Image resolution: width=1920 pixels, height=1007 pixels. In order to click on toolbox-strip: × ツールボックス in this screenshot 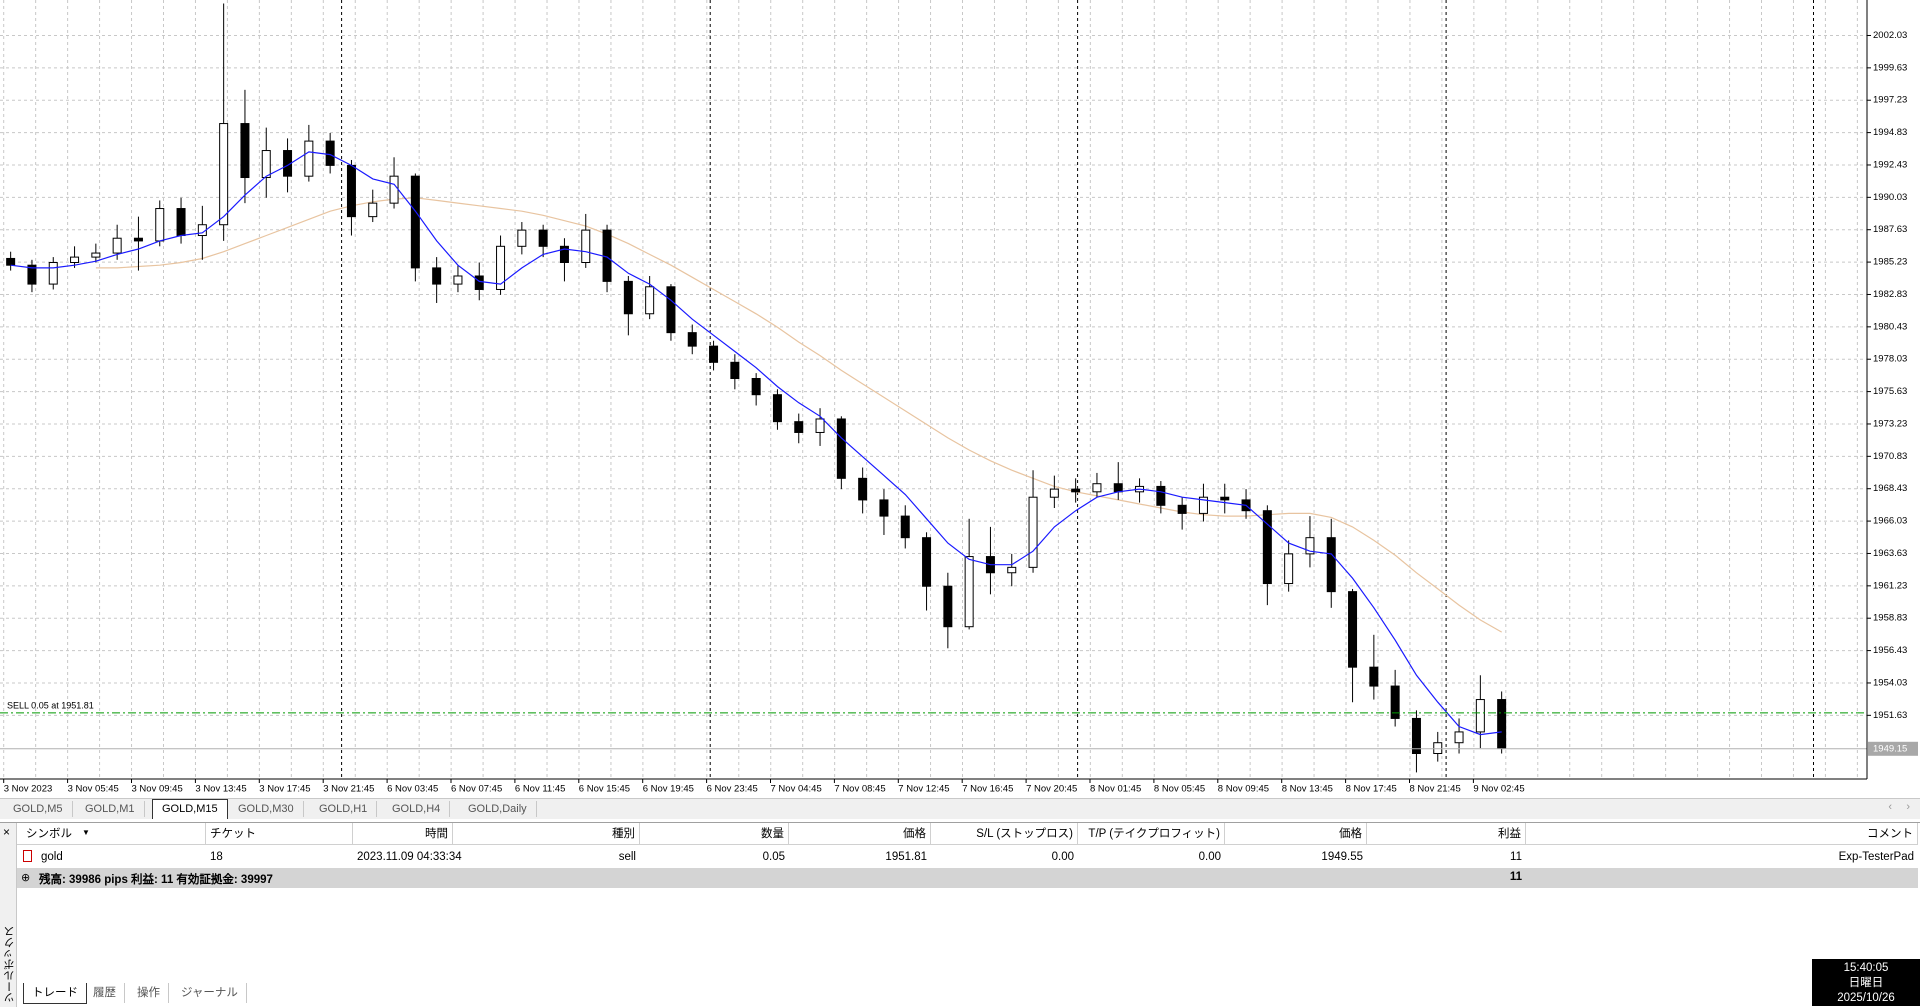, I will do `click(8, 915)`.